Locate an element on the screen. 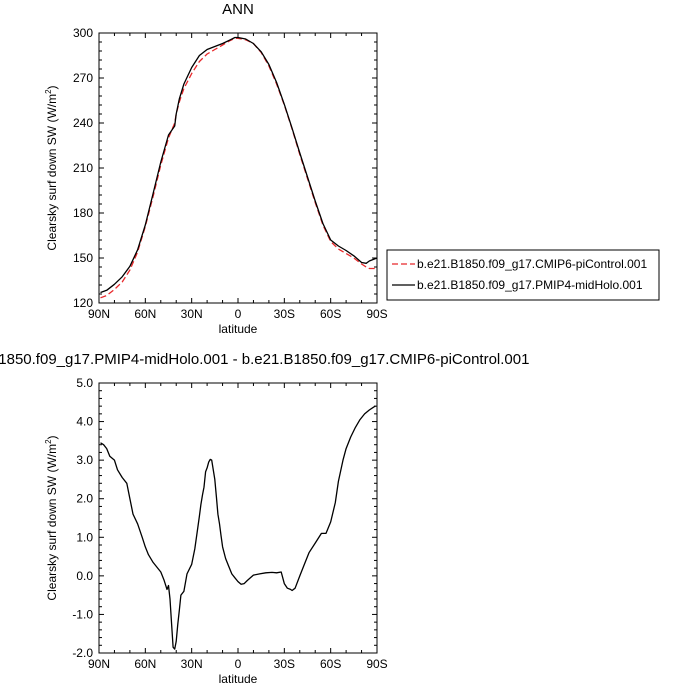 The height and width of the screenshot is (700, 700). legend-box is located at coordinates (523, 275).